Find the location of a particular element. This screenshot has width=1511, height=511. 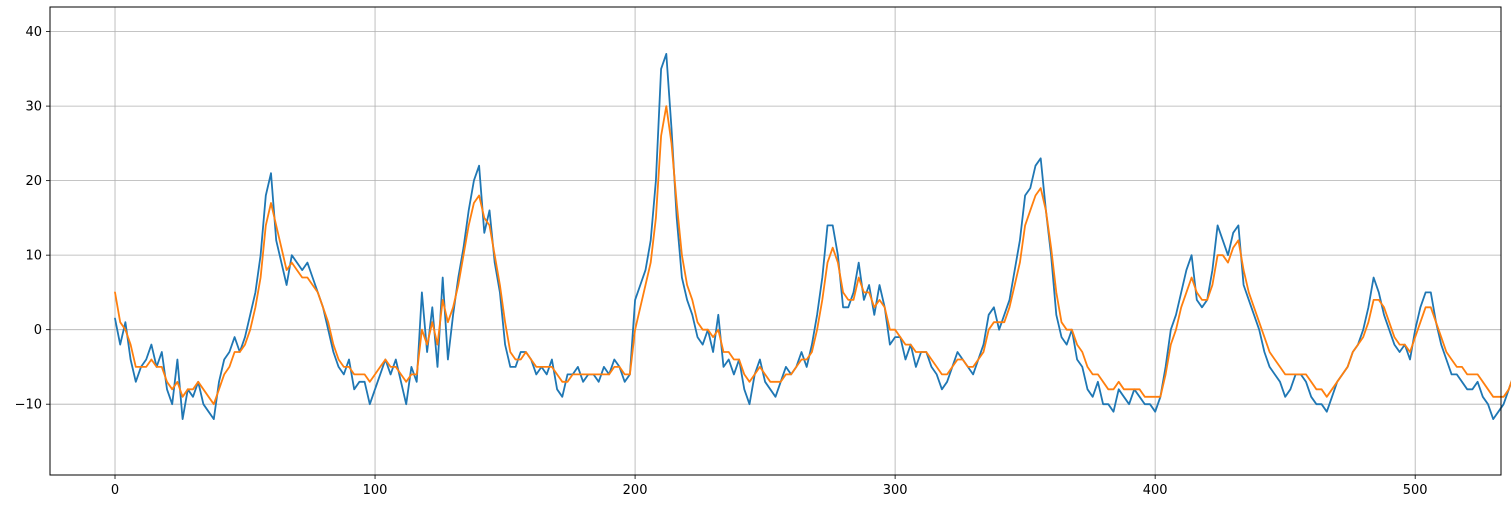

y-tick-label: 10 is located at coordinates (33, 256).